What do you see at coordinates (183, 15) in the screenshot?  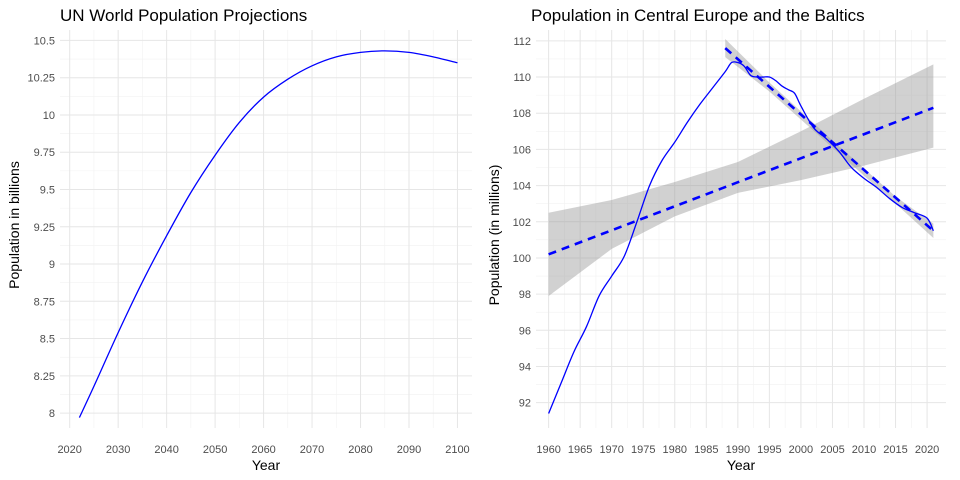 I see `left-chart-title: UN World Population Projections` at bounding box center [183, 15].